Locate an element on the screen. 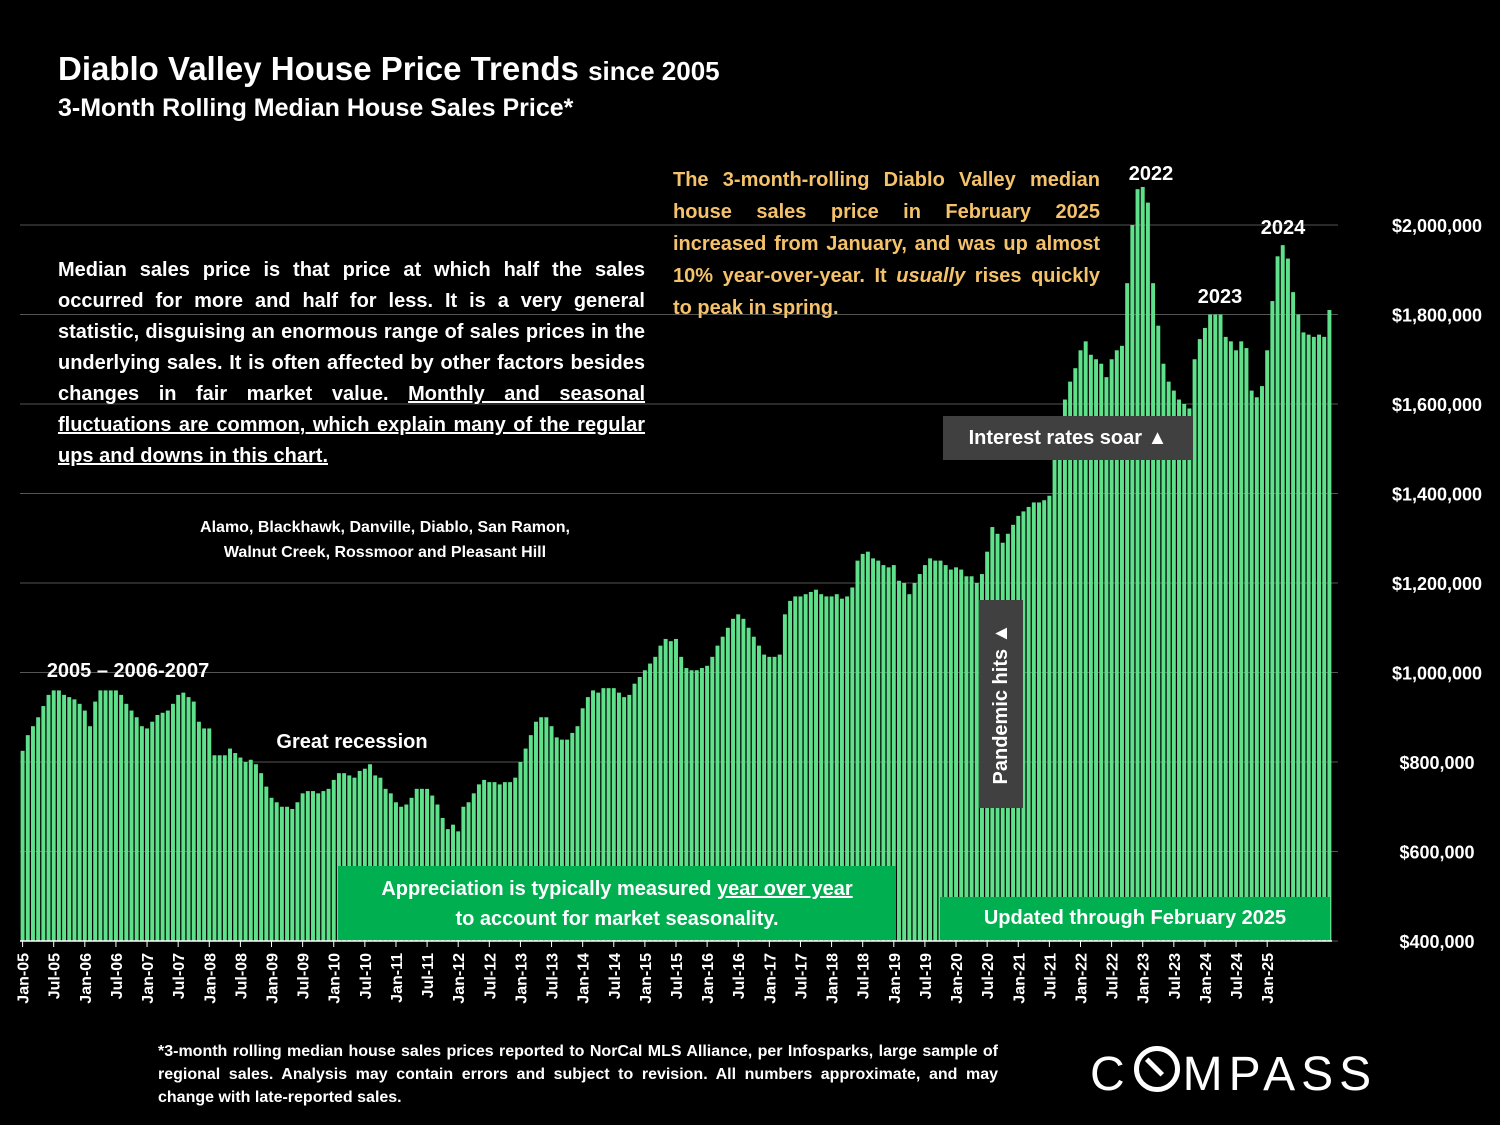 The height and width of the screenshot is (1125, 1500). x-tick-label: Jul-24 is located at coordinates (1237, 976).